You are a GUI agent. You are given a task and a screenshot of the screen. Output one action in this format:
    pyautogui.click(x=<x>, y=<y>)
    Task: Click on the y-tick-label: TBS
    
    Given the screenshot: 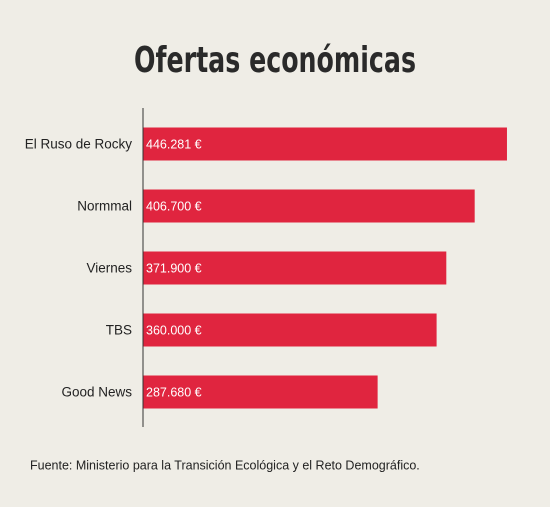 What is the action you would take?
    pyautogui.click(x=119, y=330)
    